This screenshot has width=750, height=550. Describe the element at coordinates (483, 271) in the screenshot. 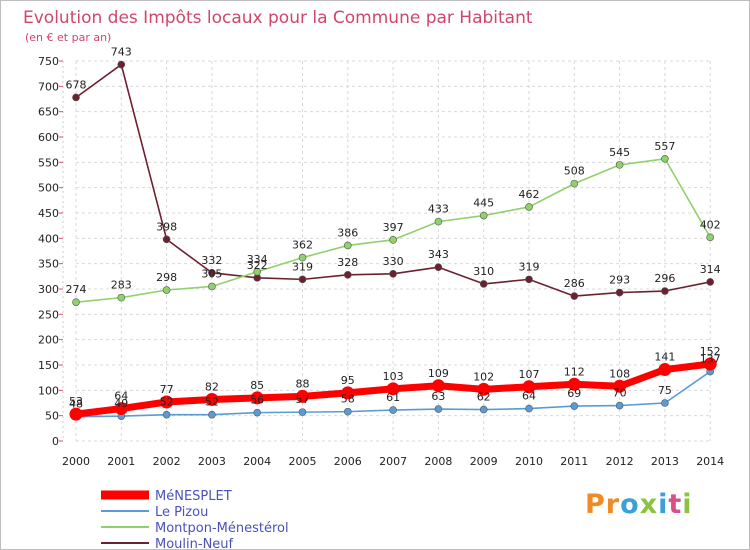

I see `data-label-3: 310` at that location.